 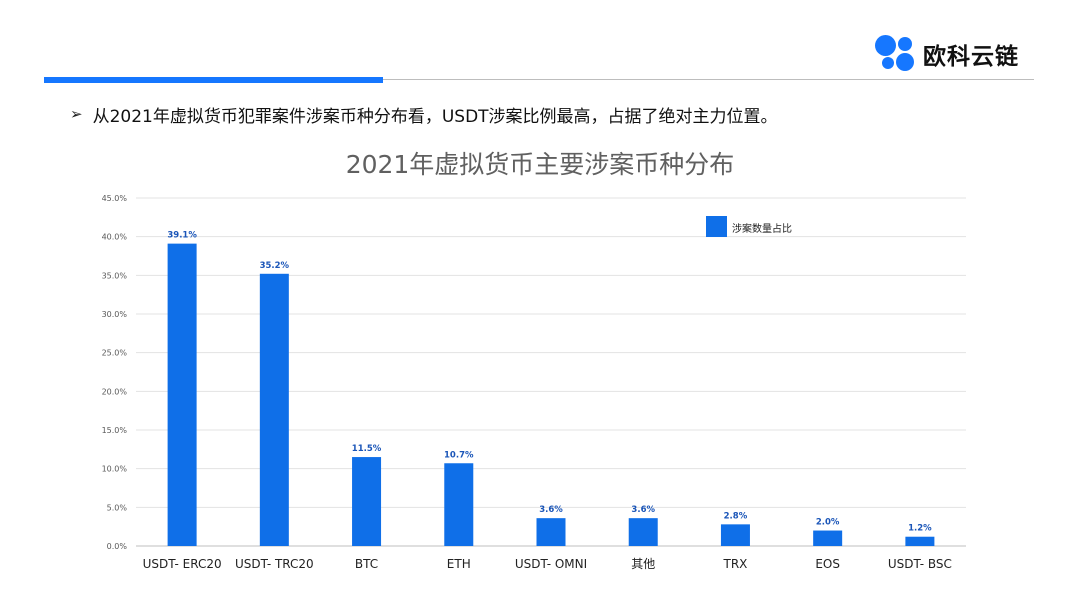 What do you see at coordinates (367, 449) in the screenshot?
I see `data-label: 11.5%` at bounding box center [367, 449].